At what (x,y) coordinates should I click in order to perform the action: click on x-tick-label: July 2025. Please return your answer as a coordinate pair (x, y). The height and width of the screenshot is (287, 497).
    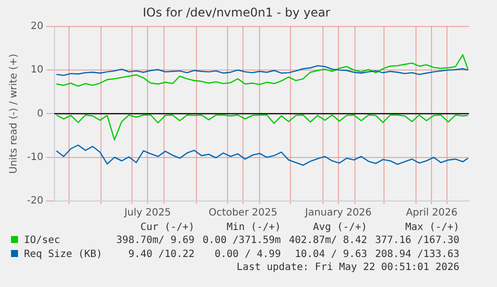
    Looking at the image, I should click on (147, 213).